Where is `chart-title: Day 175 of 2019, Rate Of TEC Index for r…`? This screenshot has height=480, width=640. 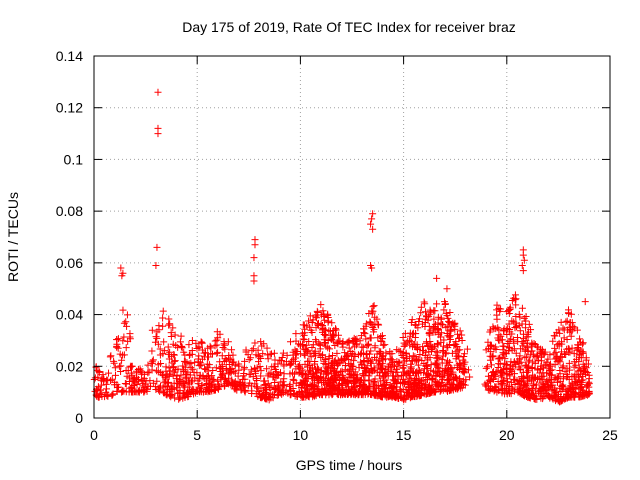
chart-title: Day 175 of 2019, Rate Of TEC Index for r… is located at coordinates (349, 27).